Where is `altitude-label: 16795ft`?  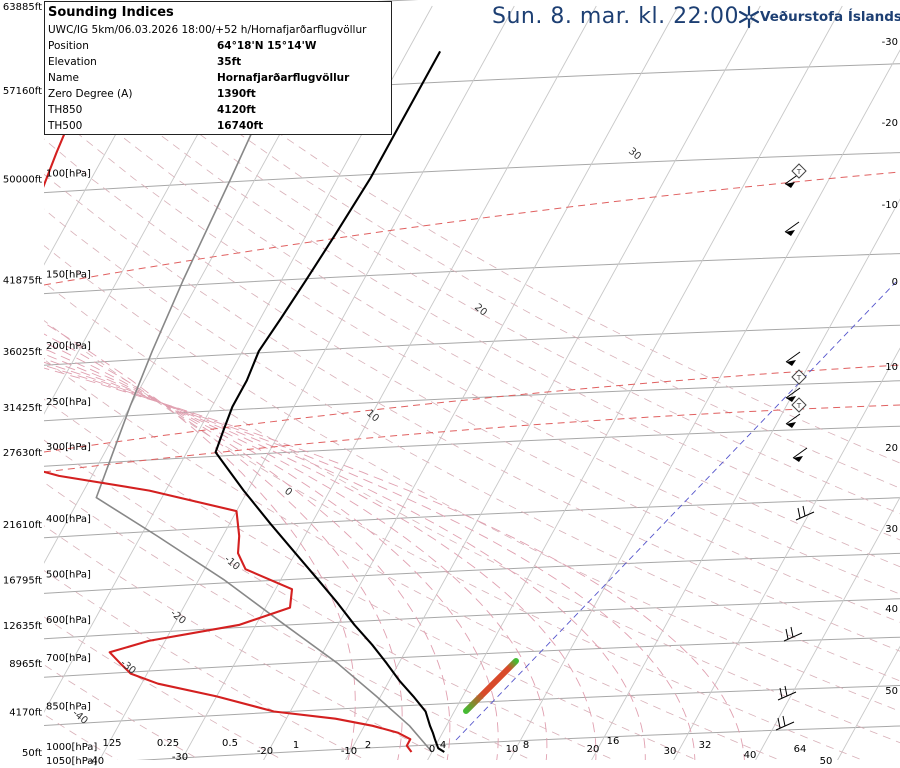
altitude-label: 16795ft is located at coordinates (22, 580).